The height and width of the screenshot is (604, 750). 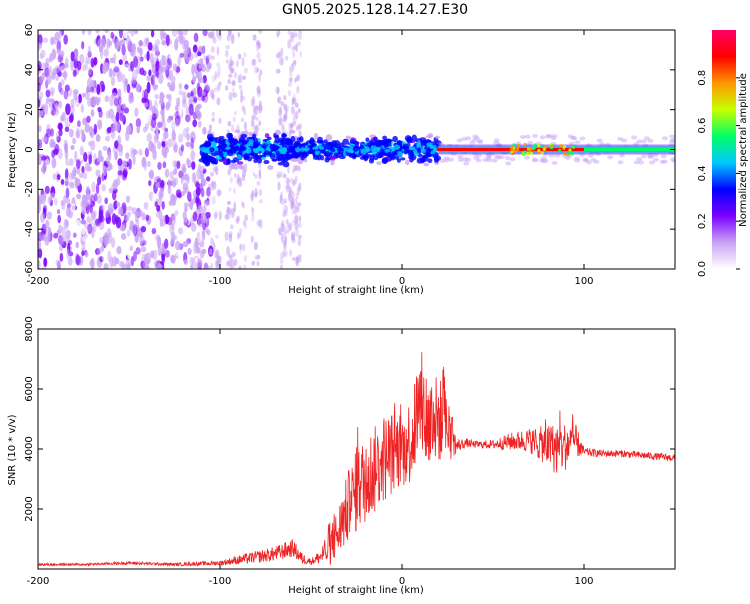 I want to click on colorbar-tick-label: 0.2, so click(x=702, y=221).